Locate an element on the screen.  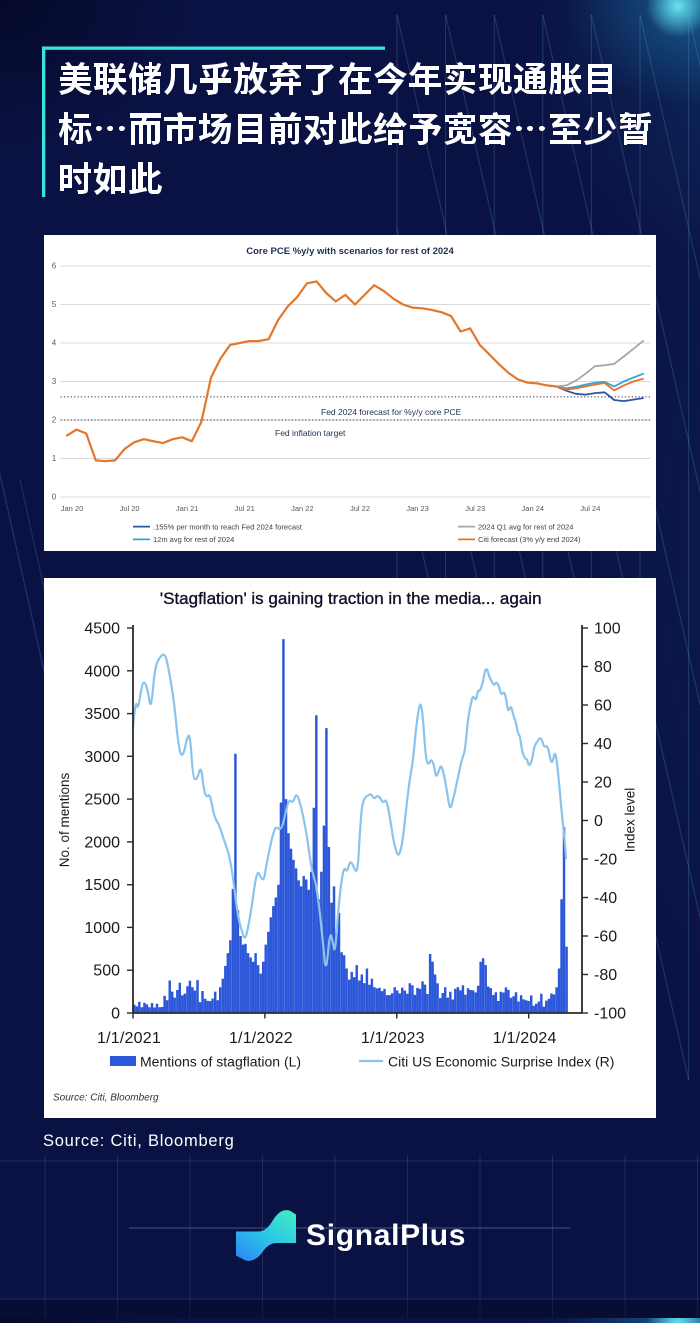
svg-text: 4 is located at coordinates (54, 343).